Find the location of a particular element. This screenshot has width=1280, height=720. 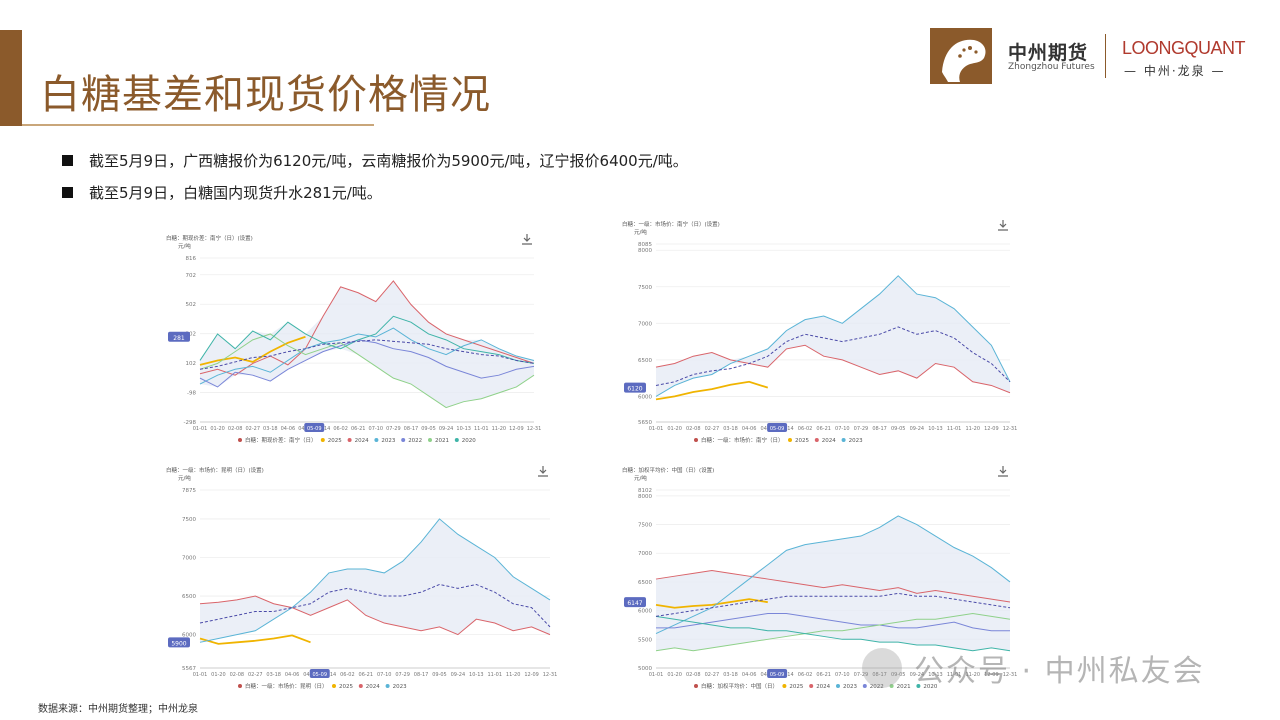

wechat-watermark: 公众号 · 中州私友会 is located at coordinates (1052, 668).